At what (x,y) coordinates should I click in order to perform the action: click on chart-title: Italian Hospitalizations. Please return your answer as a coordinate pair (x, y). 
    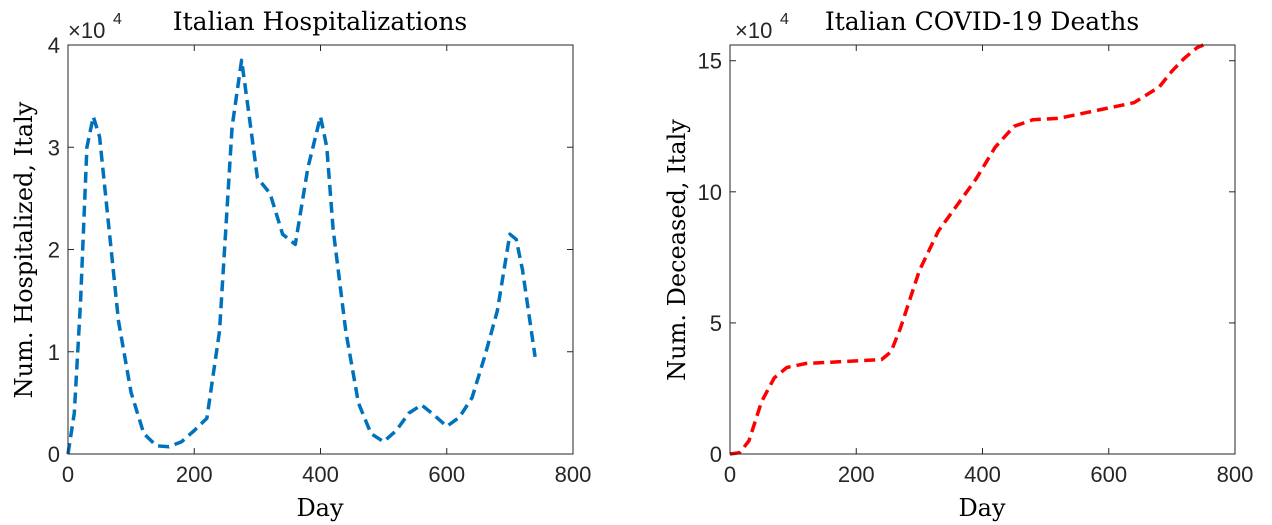
    Looking at the image, I should click on (320, 21).